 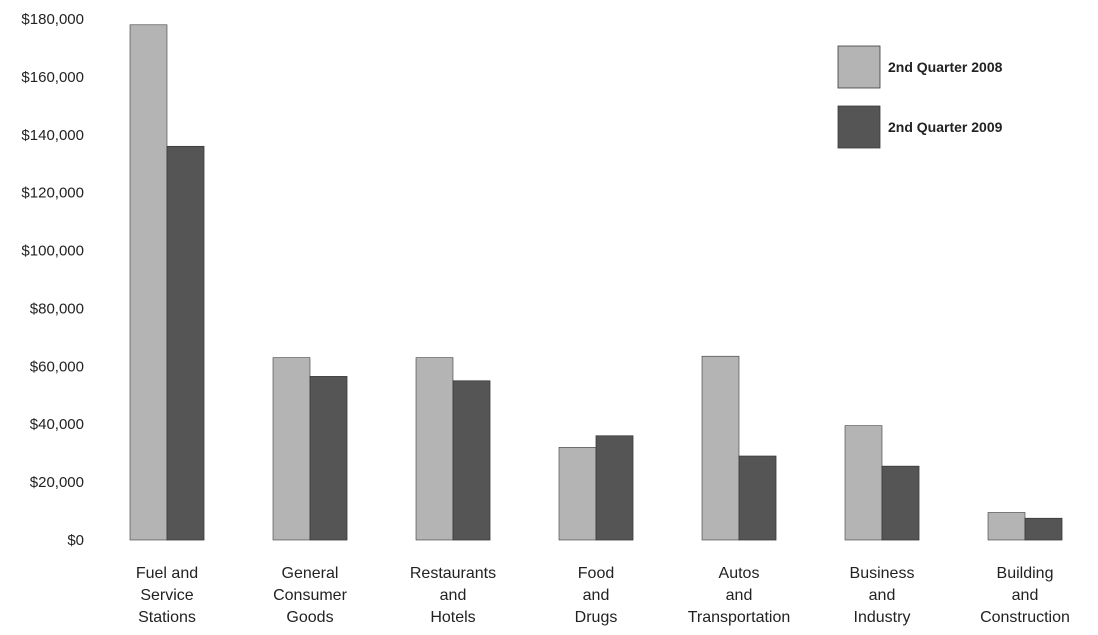 I want to click on x-category-label-line: Construction, so click(x=1025, y=617).